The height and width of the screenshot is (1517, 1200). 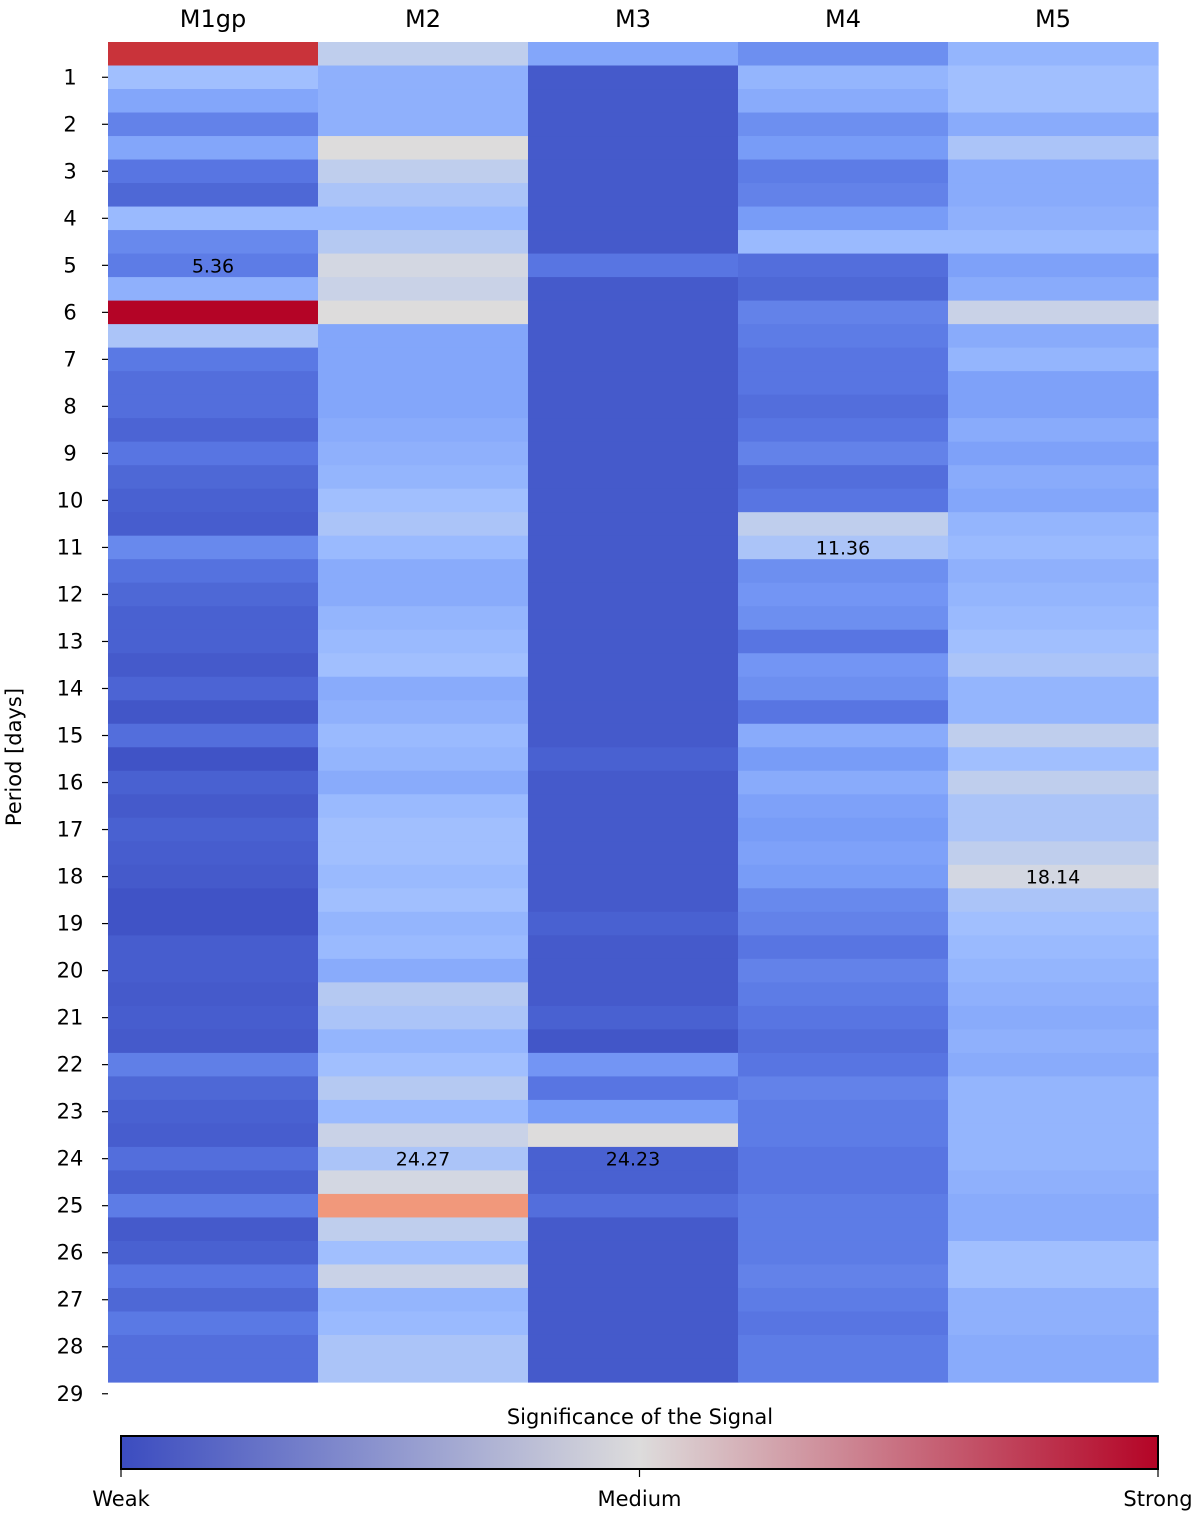 What do you see at coordinates (69, 265) in the screenshot?
I see `y-tick-label: 5` at bounding box center [69, 265].